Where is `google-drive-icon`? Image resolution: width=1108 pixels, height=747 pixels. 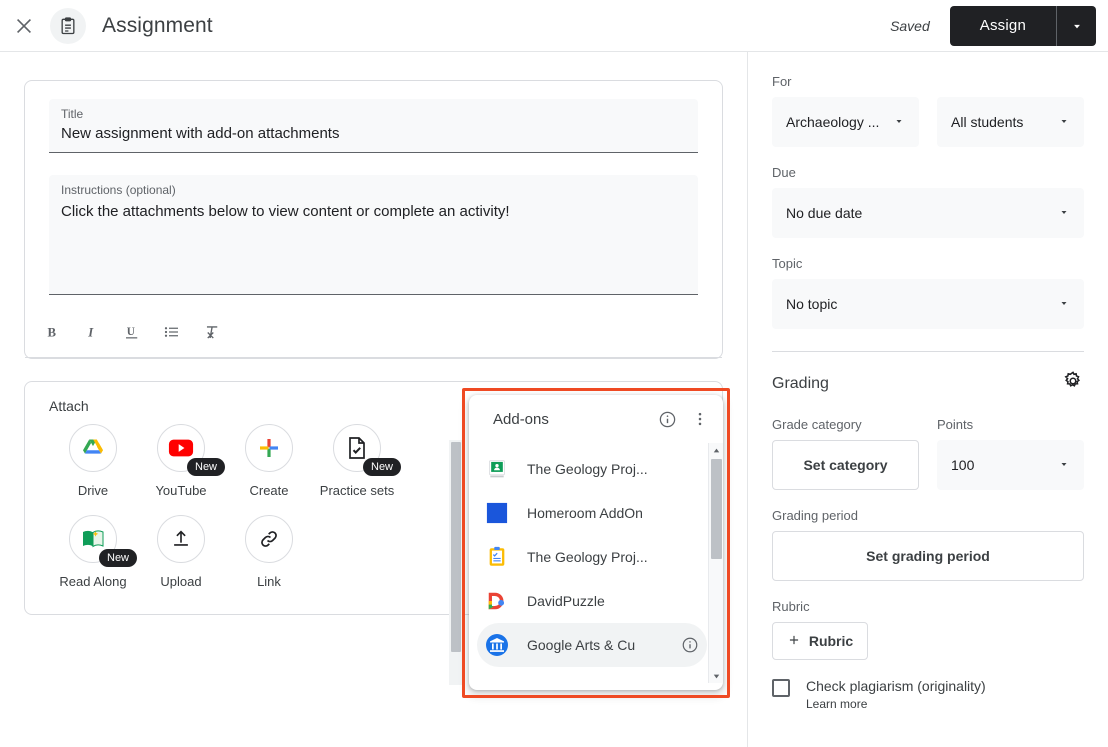 google-drive-icon is located at coordinates (93, 448).